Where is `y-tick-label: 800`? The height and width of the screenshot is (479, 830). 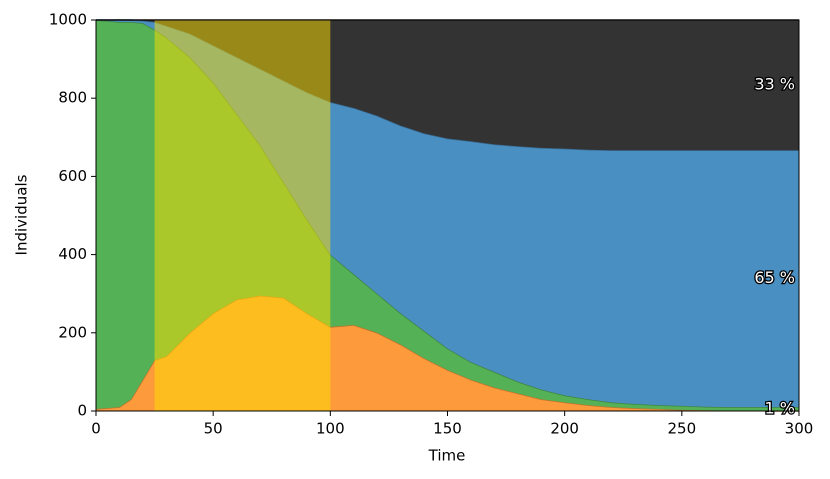 y-tick-label: 800 is located at coordinates (72, 98).